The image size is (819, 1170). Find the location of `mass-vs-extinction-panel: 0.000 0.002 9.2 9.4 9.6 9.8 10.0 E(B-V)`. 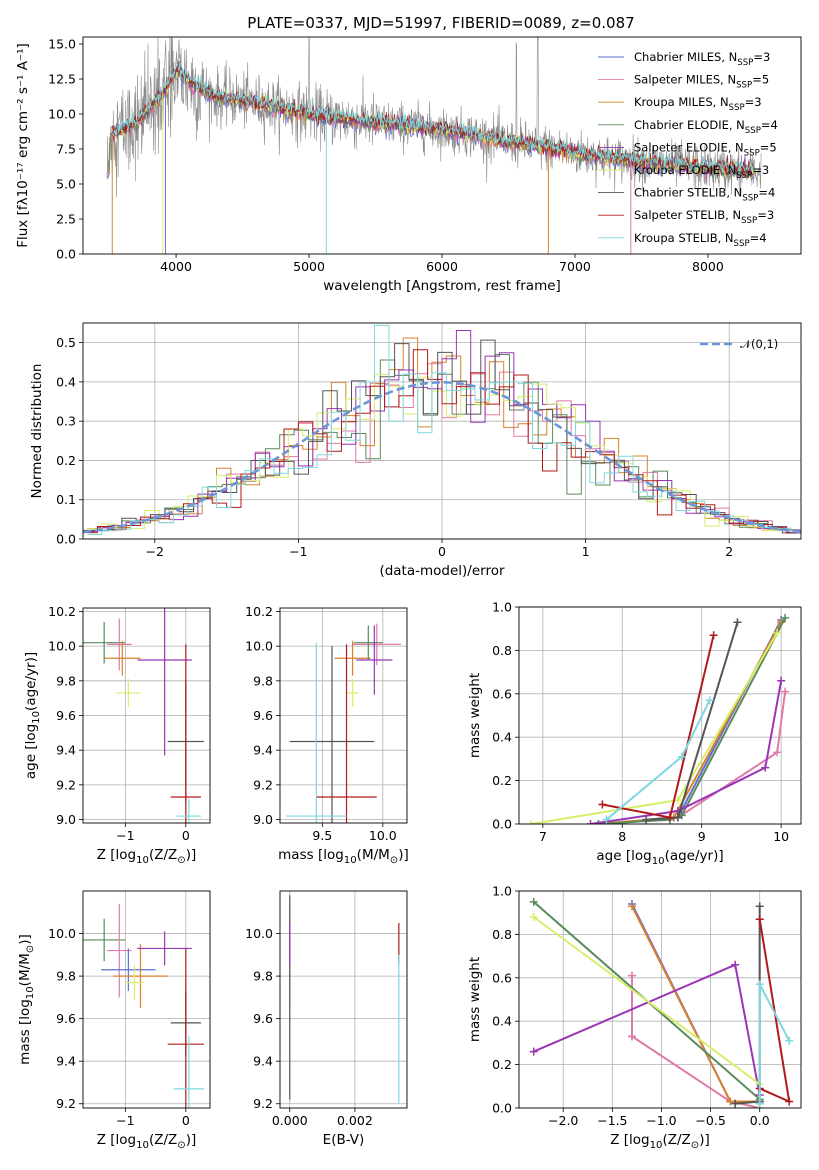

mass-vs-extinction-panel: 0.000 0.002 9.2 9.4 9.6 9.8 10.0 E(B-V) is located at coordinates (326, 1019).